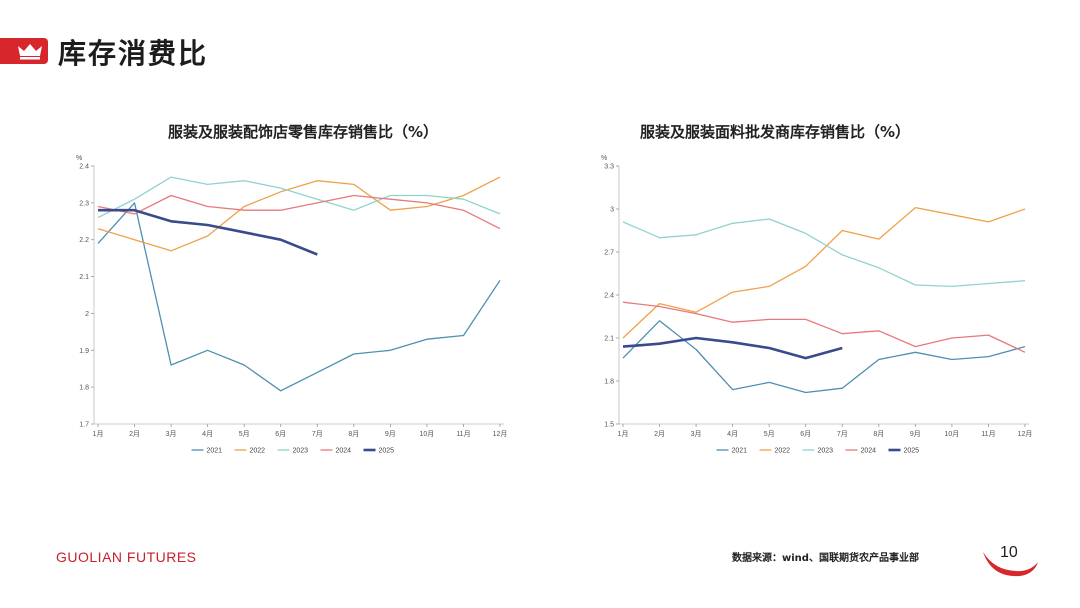 This screenshot has width=1080, height=608. Describe the element at coordinates (775, 132) in the screenshot. I see `chart-title-wholesale: 服装及服装面料批发商库存销售比（%）` at that location.